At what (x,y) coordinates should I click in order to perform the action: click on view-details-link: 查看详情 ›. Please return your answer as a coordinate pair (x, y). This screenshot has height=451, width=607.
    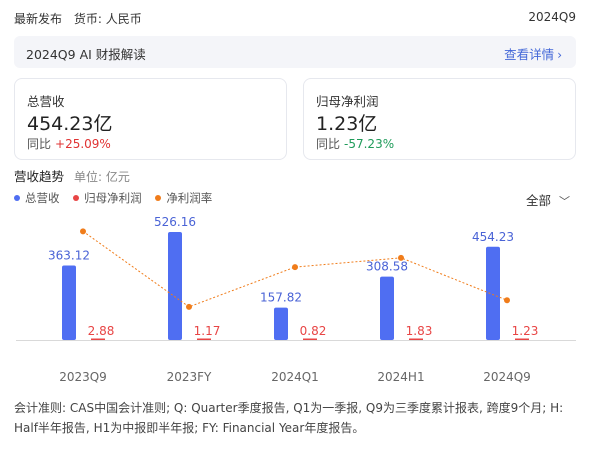
    Looking at the image, I should click on (533, 53).